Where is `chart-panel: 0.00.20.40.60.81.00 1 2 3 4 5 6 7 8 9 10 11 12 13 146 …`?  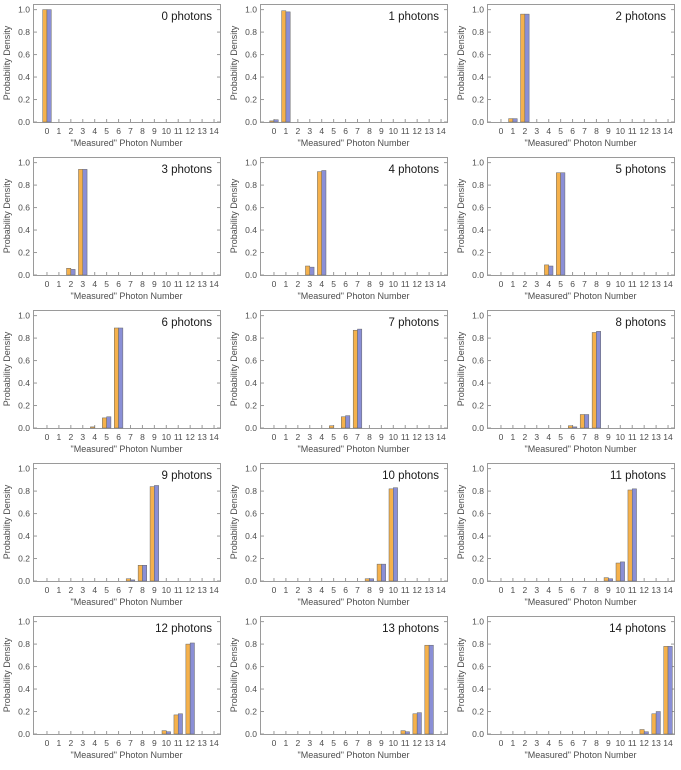 chart-panel: 0.00.20.40.60.81.00 1 2 3 4 5 6 7 8 9 10 11 12 13 146 … is located at coordinates (111, 382).